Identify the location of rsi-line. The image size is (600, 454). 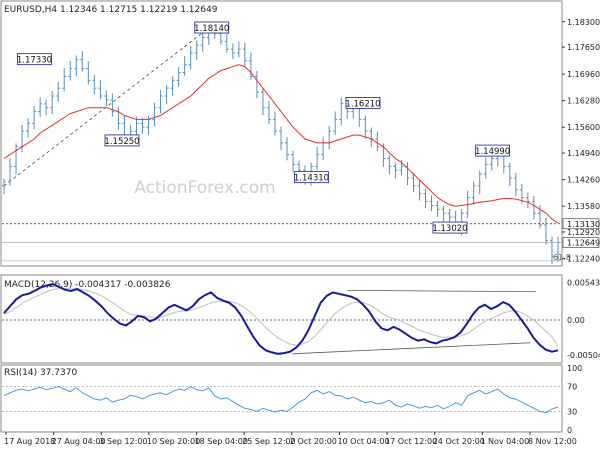
(281, 400).